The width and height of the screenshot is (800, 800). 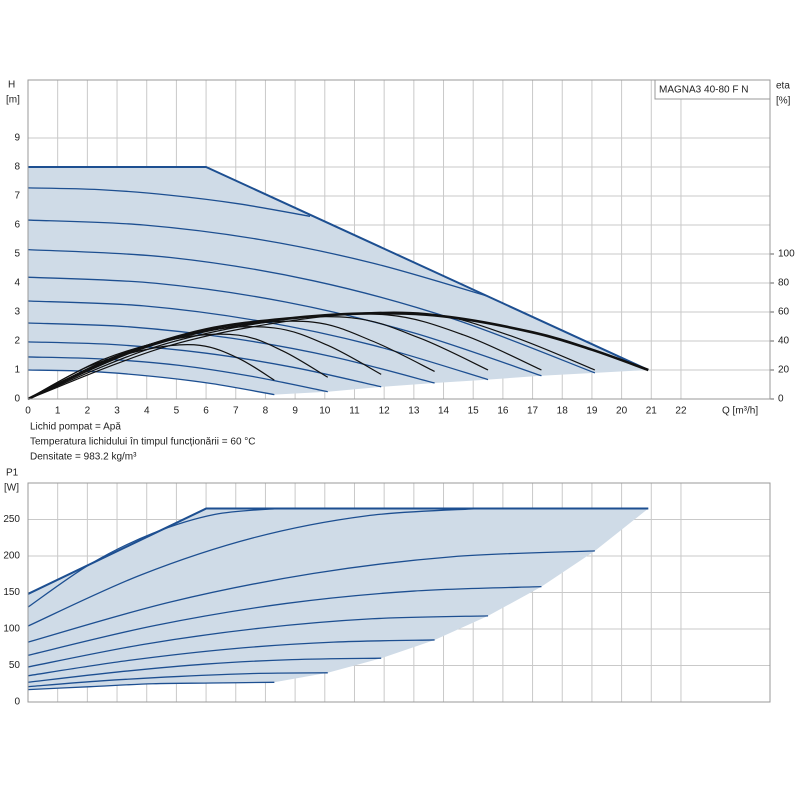 What do you see at coordinates (17, 196) in the screenshot?
I see `y-tick-label: 7` at bounding box center [17, 196].